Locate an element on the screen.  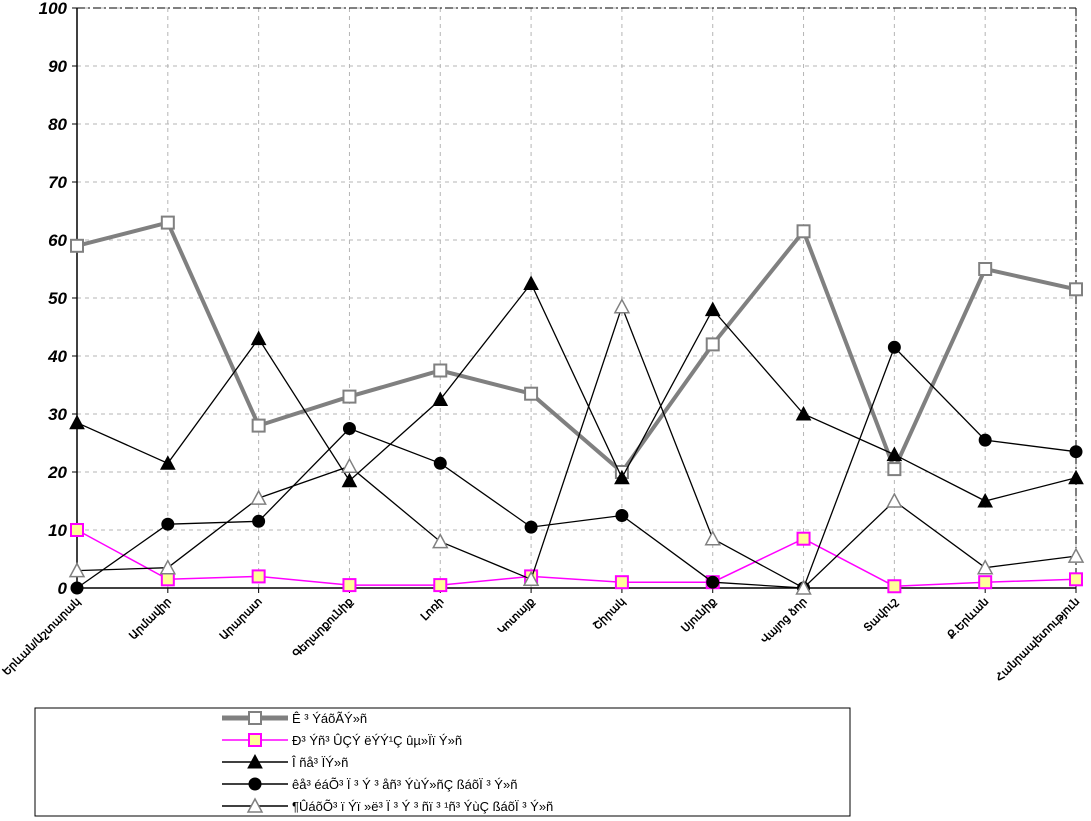
x-tick-label: Երևան/Աշտարակ is located at coordinates (42, 637).